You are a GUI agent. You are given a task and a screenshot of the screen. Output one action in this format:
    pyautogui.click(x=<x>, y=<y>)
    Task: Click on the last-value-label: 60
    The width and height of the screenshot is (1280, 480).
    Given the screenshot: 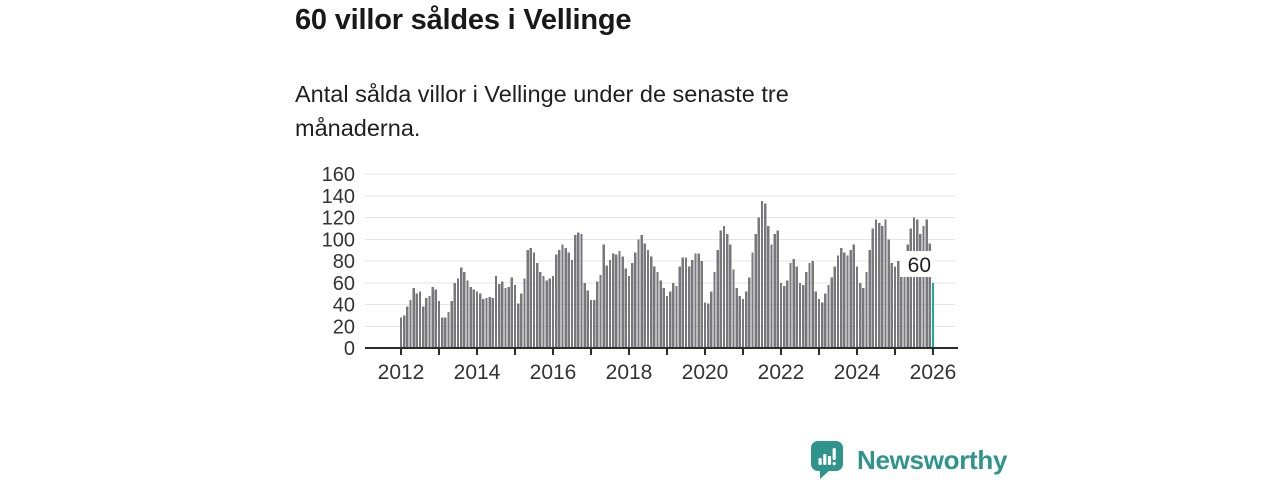 What is the action you would take?
    pyautogui.click(x=919, y=265)
    